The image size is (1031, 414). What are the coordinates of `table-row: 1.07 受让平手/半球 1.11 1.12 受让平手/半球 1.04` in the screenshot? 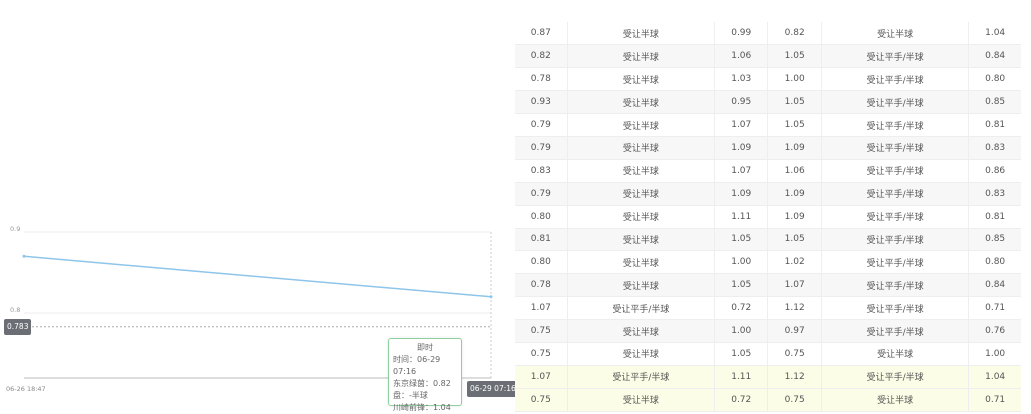 It's located at (768, 377).